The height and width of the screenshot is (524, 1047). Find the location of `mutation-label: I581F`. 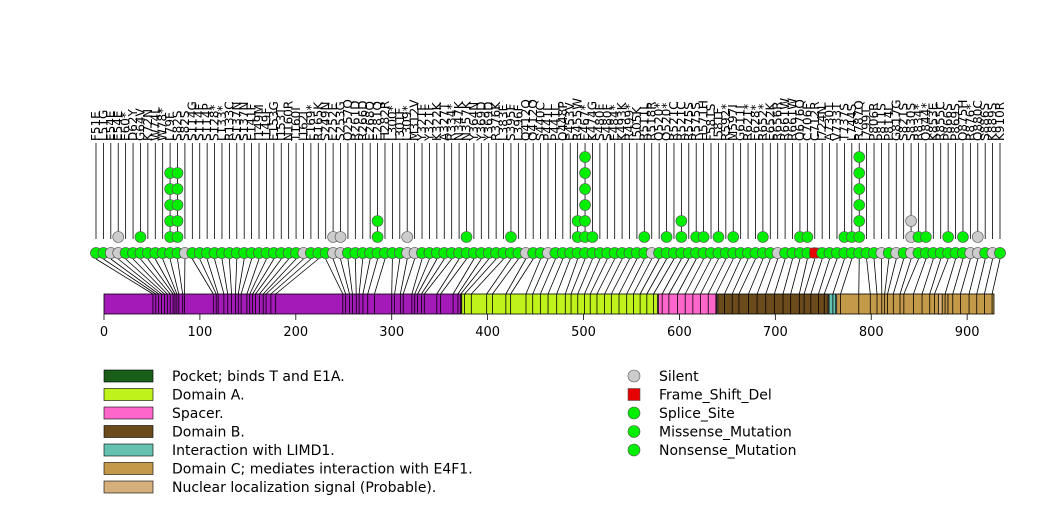

mutation-label: I581F is located at coordinates (718, 124).